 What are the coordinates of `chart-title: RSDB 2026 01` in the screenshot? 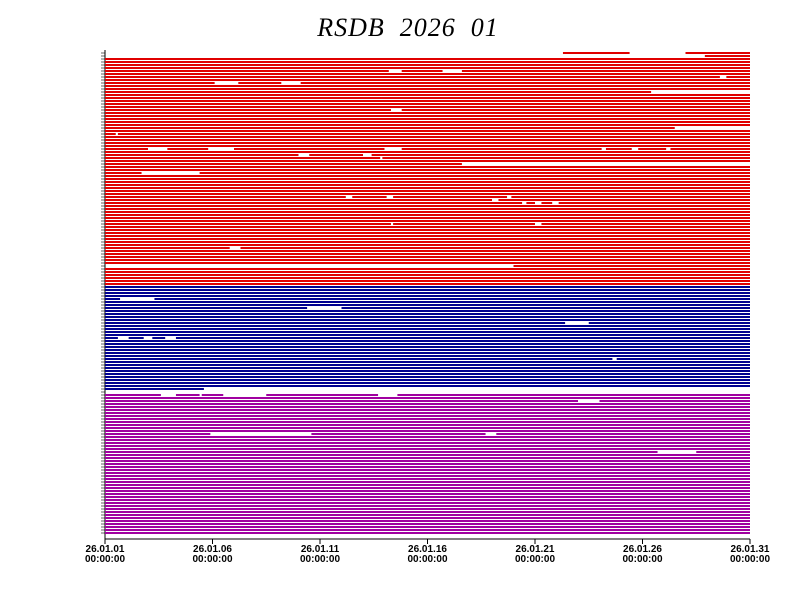 It's located at (407, 27).